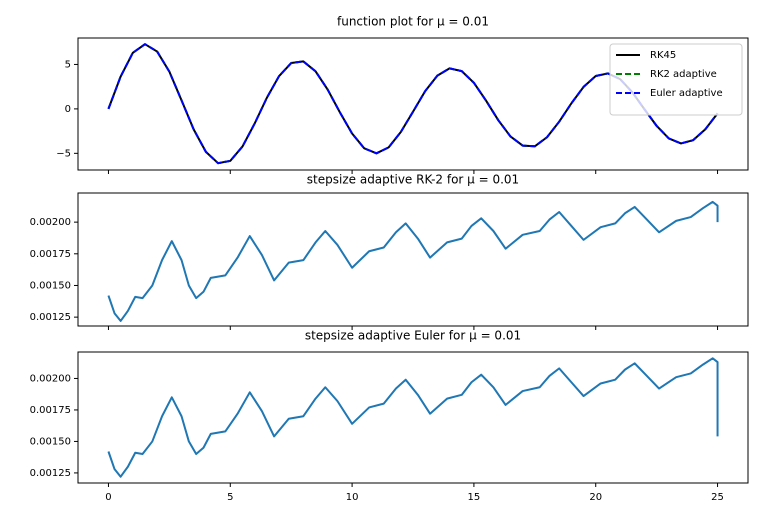  I want to click on x-tick-label: 5, so click(230, 497).